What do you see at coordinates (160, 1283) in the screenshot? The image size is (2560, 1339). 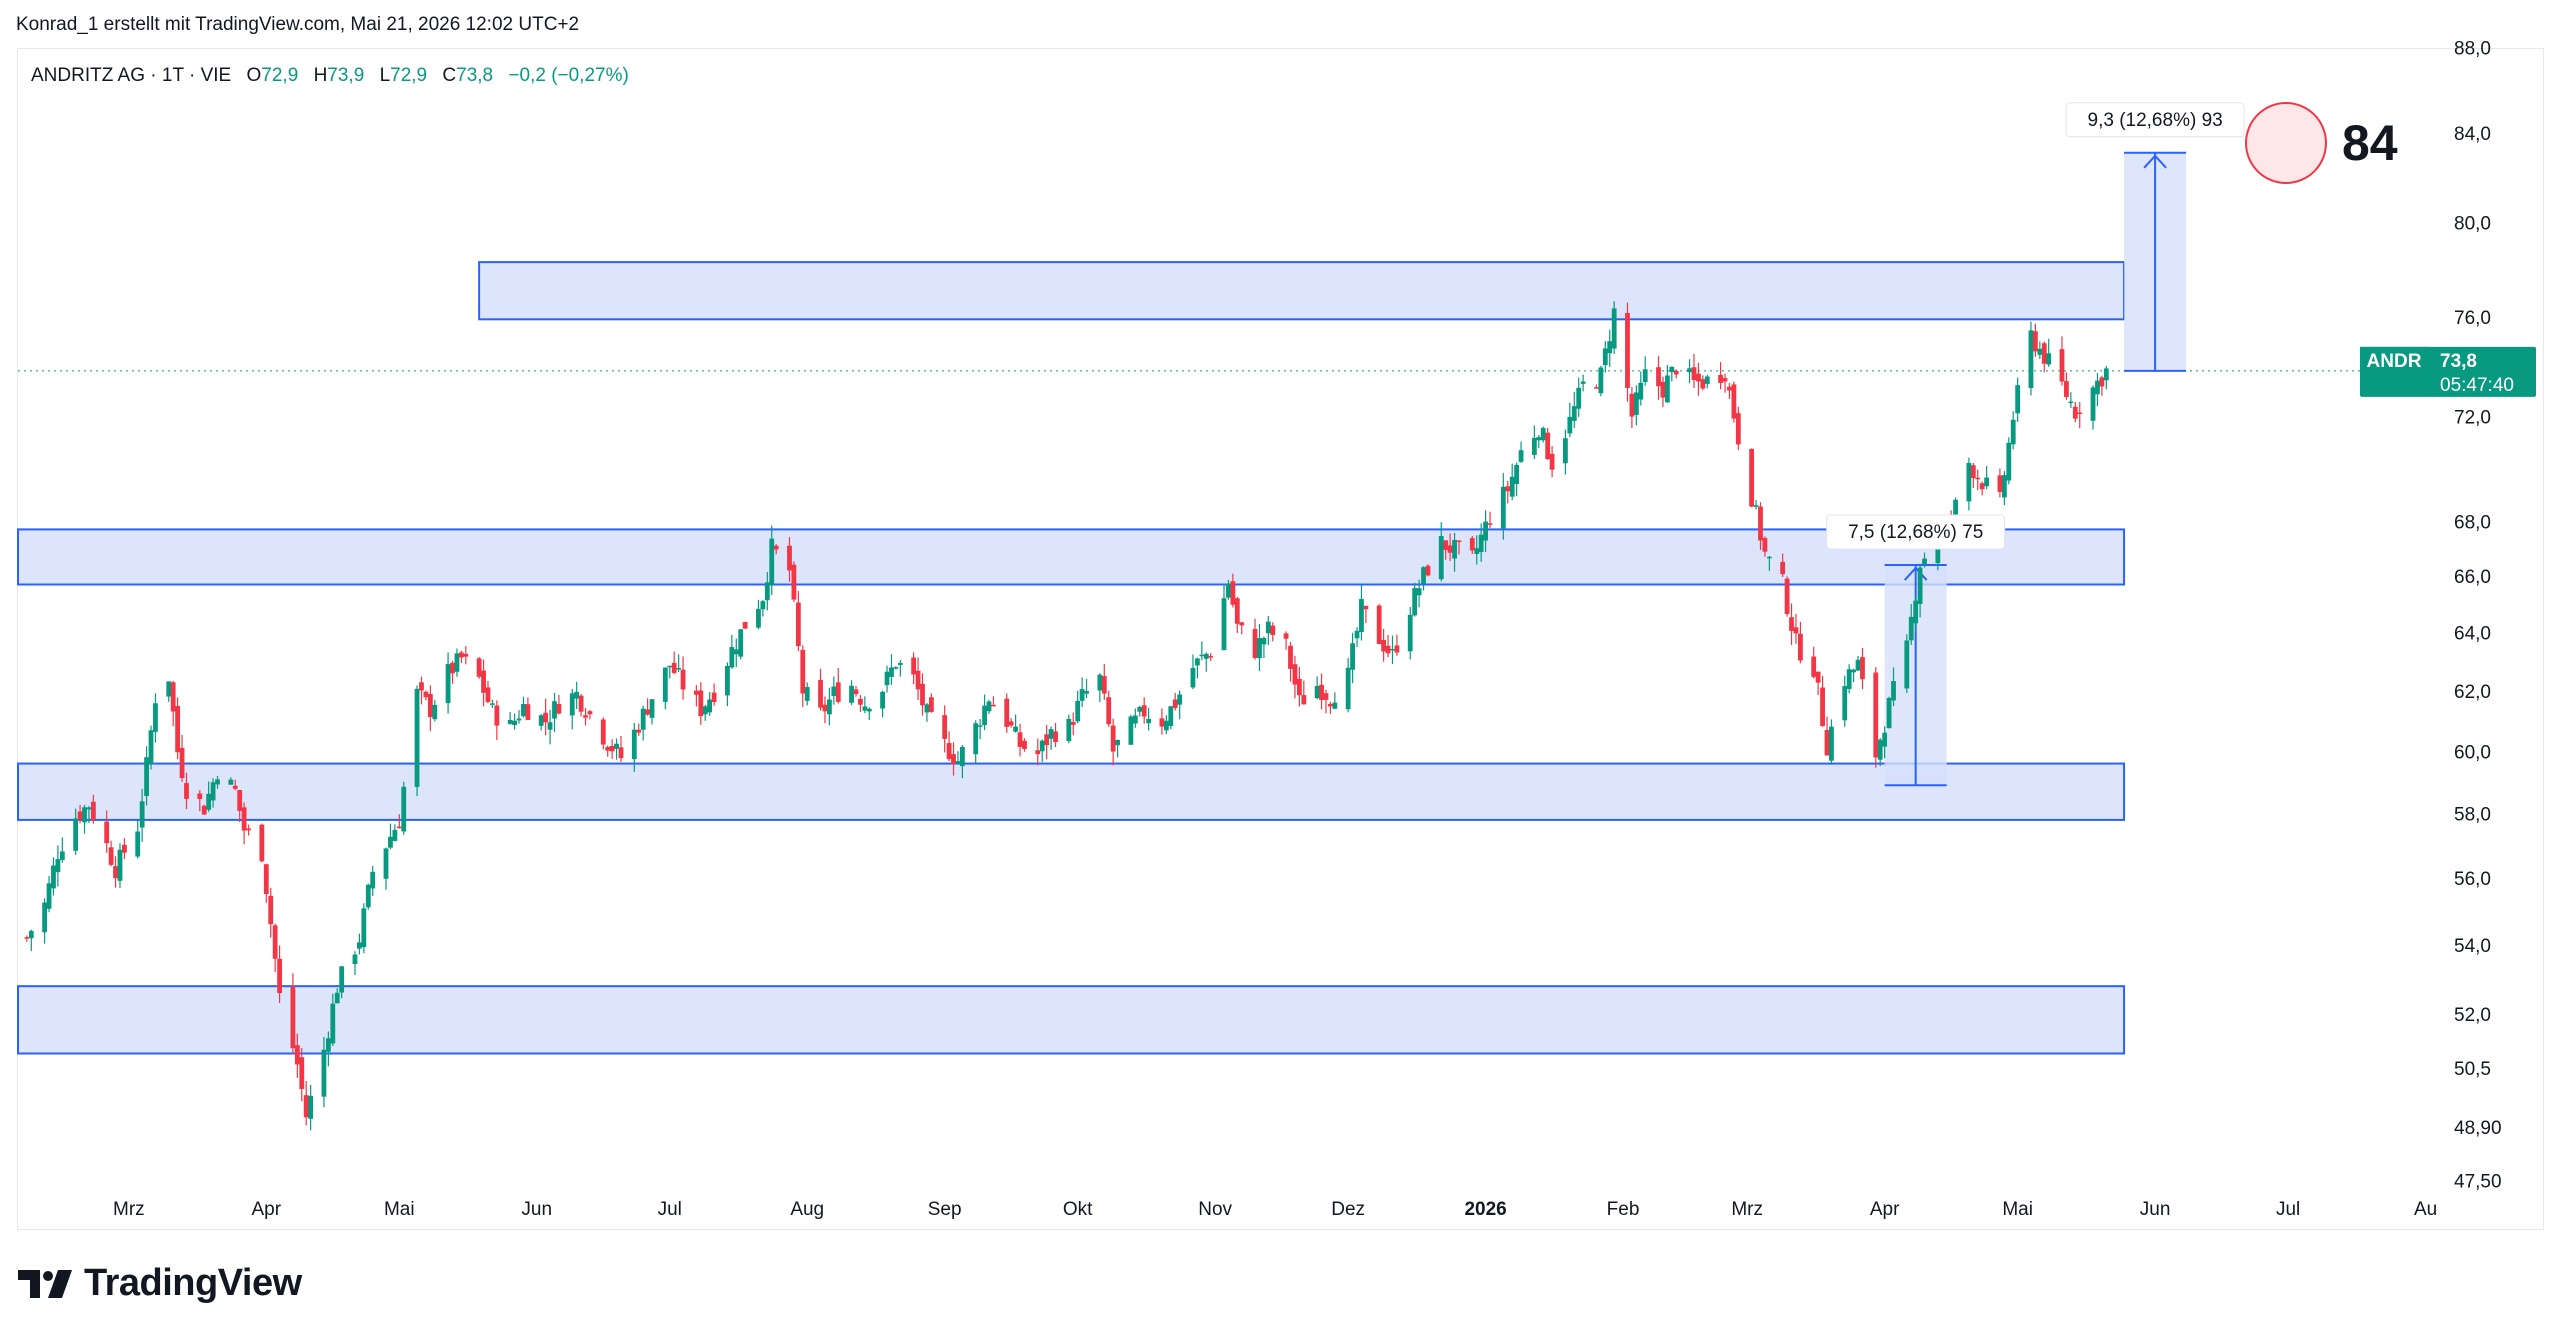 I see `tradingview-logo: TradingView` at bounding box center [160, 1283].